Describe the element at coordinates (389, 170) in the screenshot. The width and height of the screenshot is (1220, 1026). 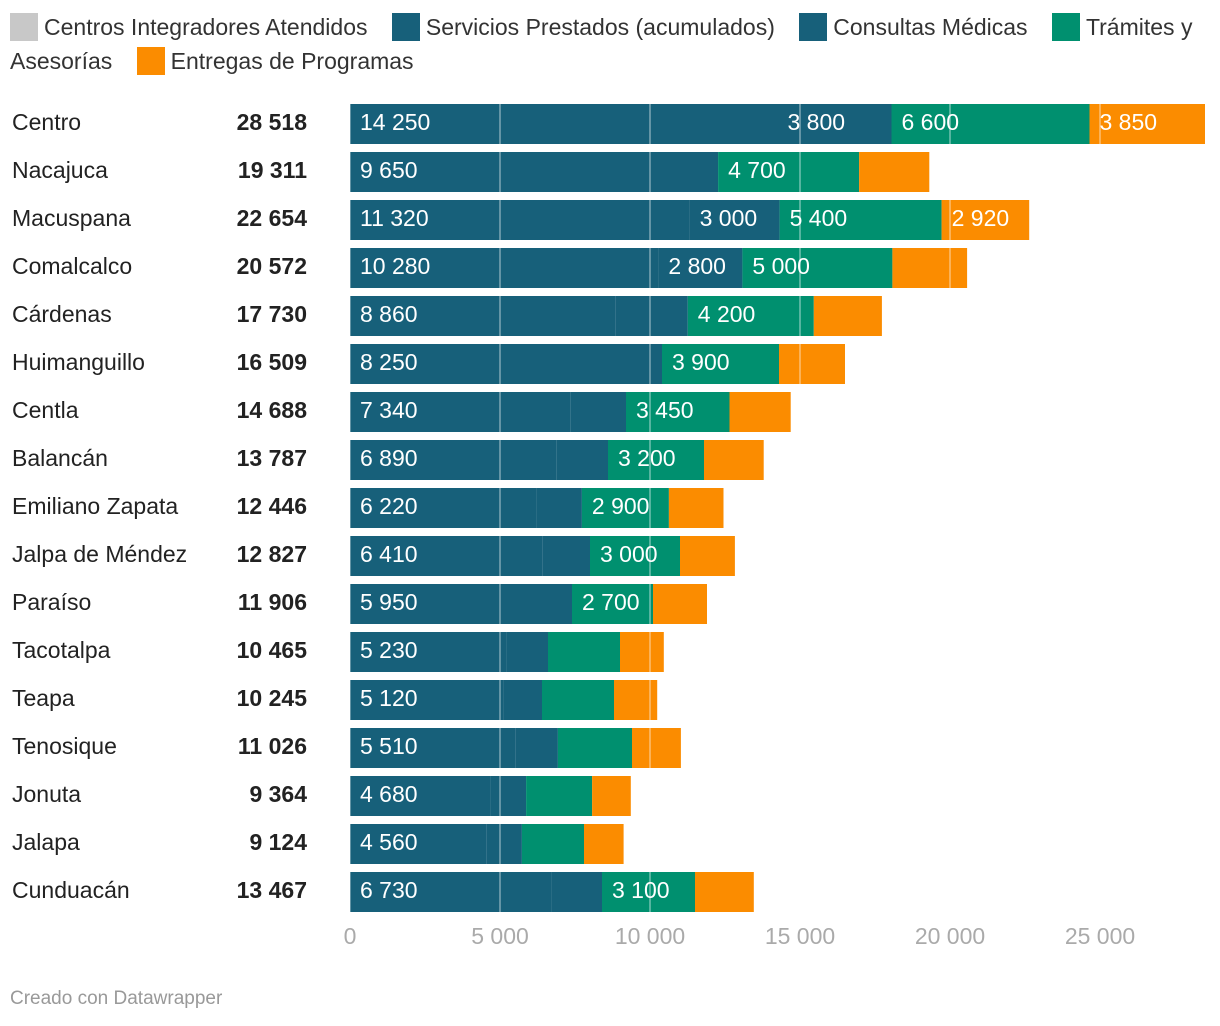
I see `value-label: 9 650` at that location.